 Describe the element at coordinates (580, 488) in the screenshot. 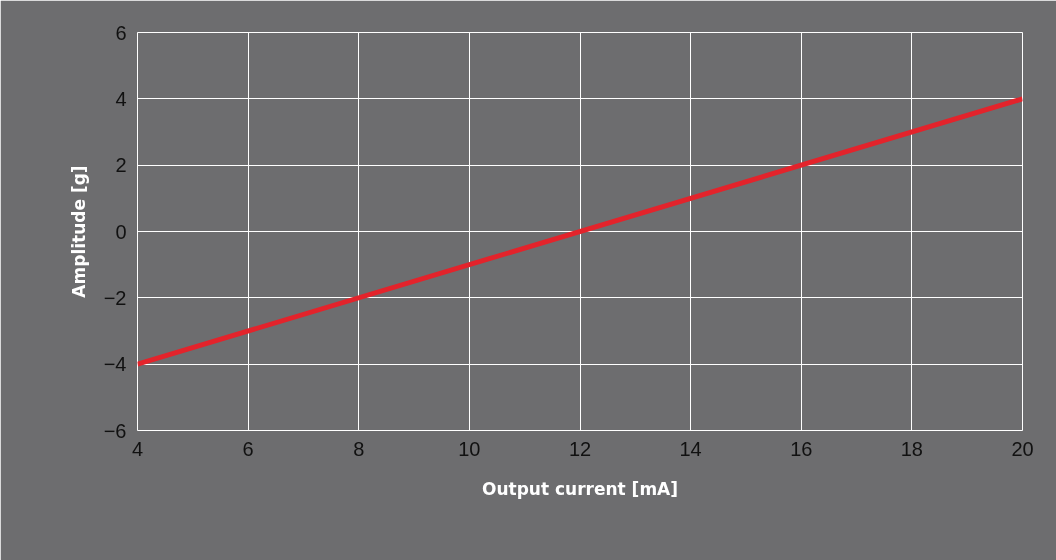

I see `x-axis-title: Output current [mA]` at that location.